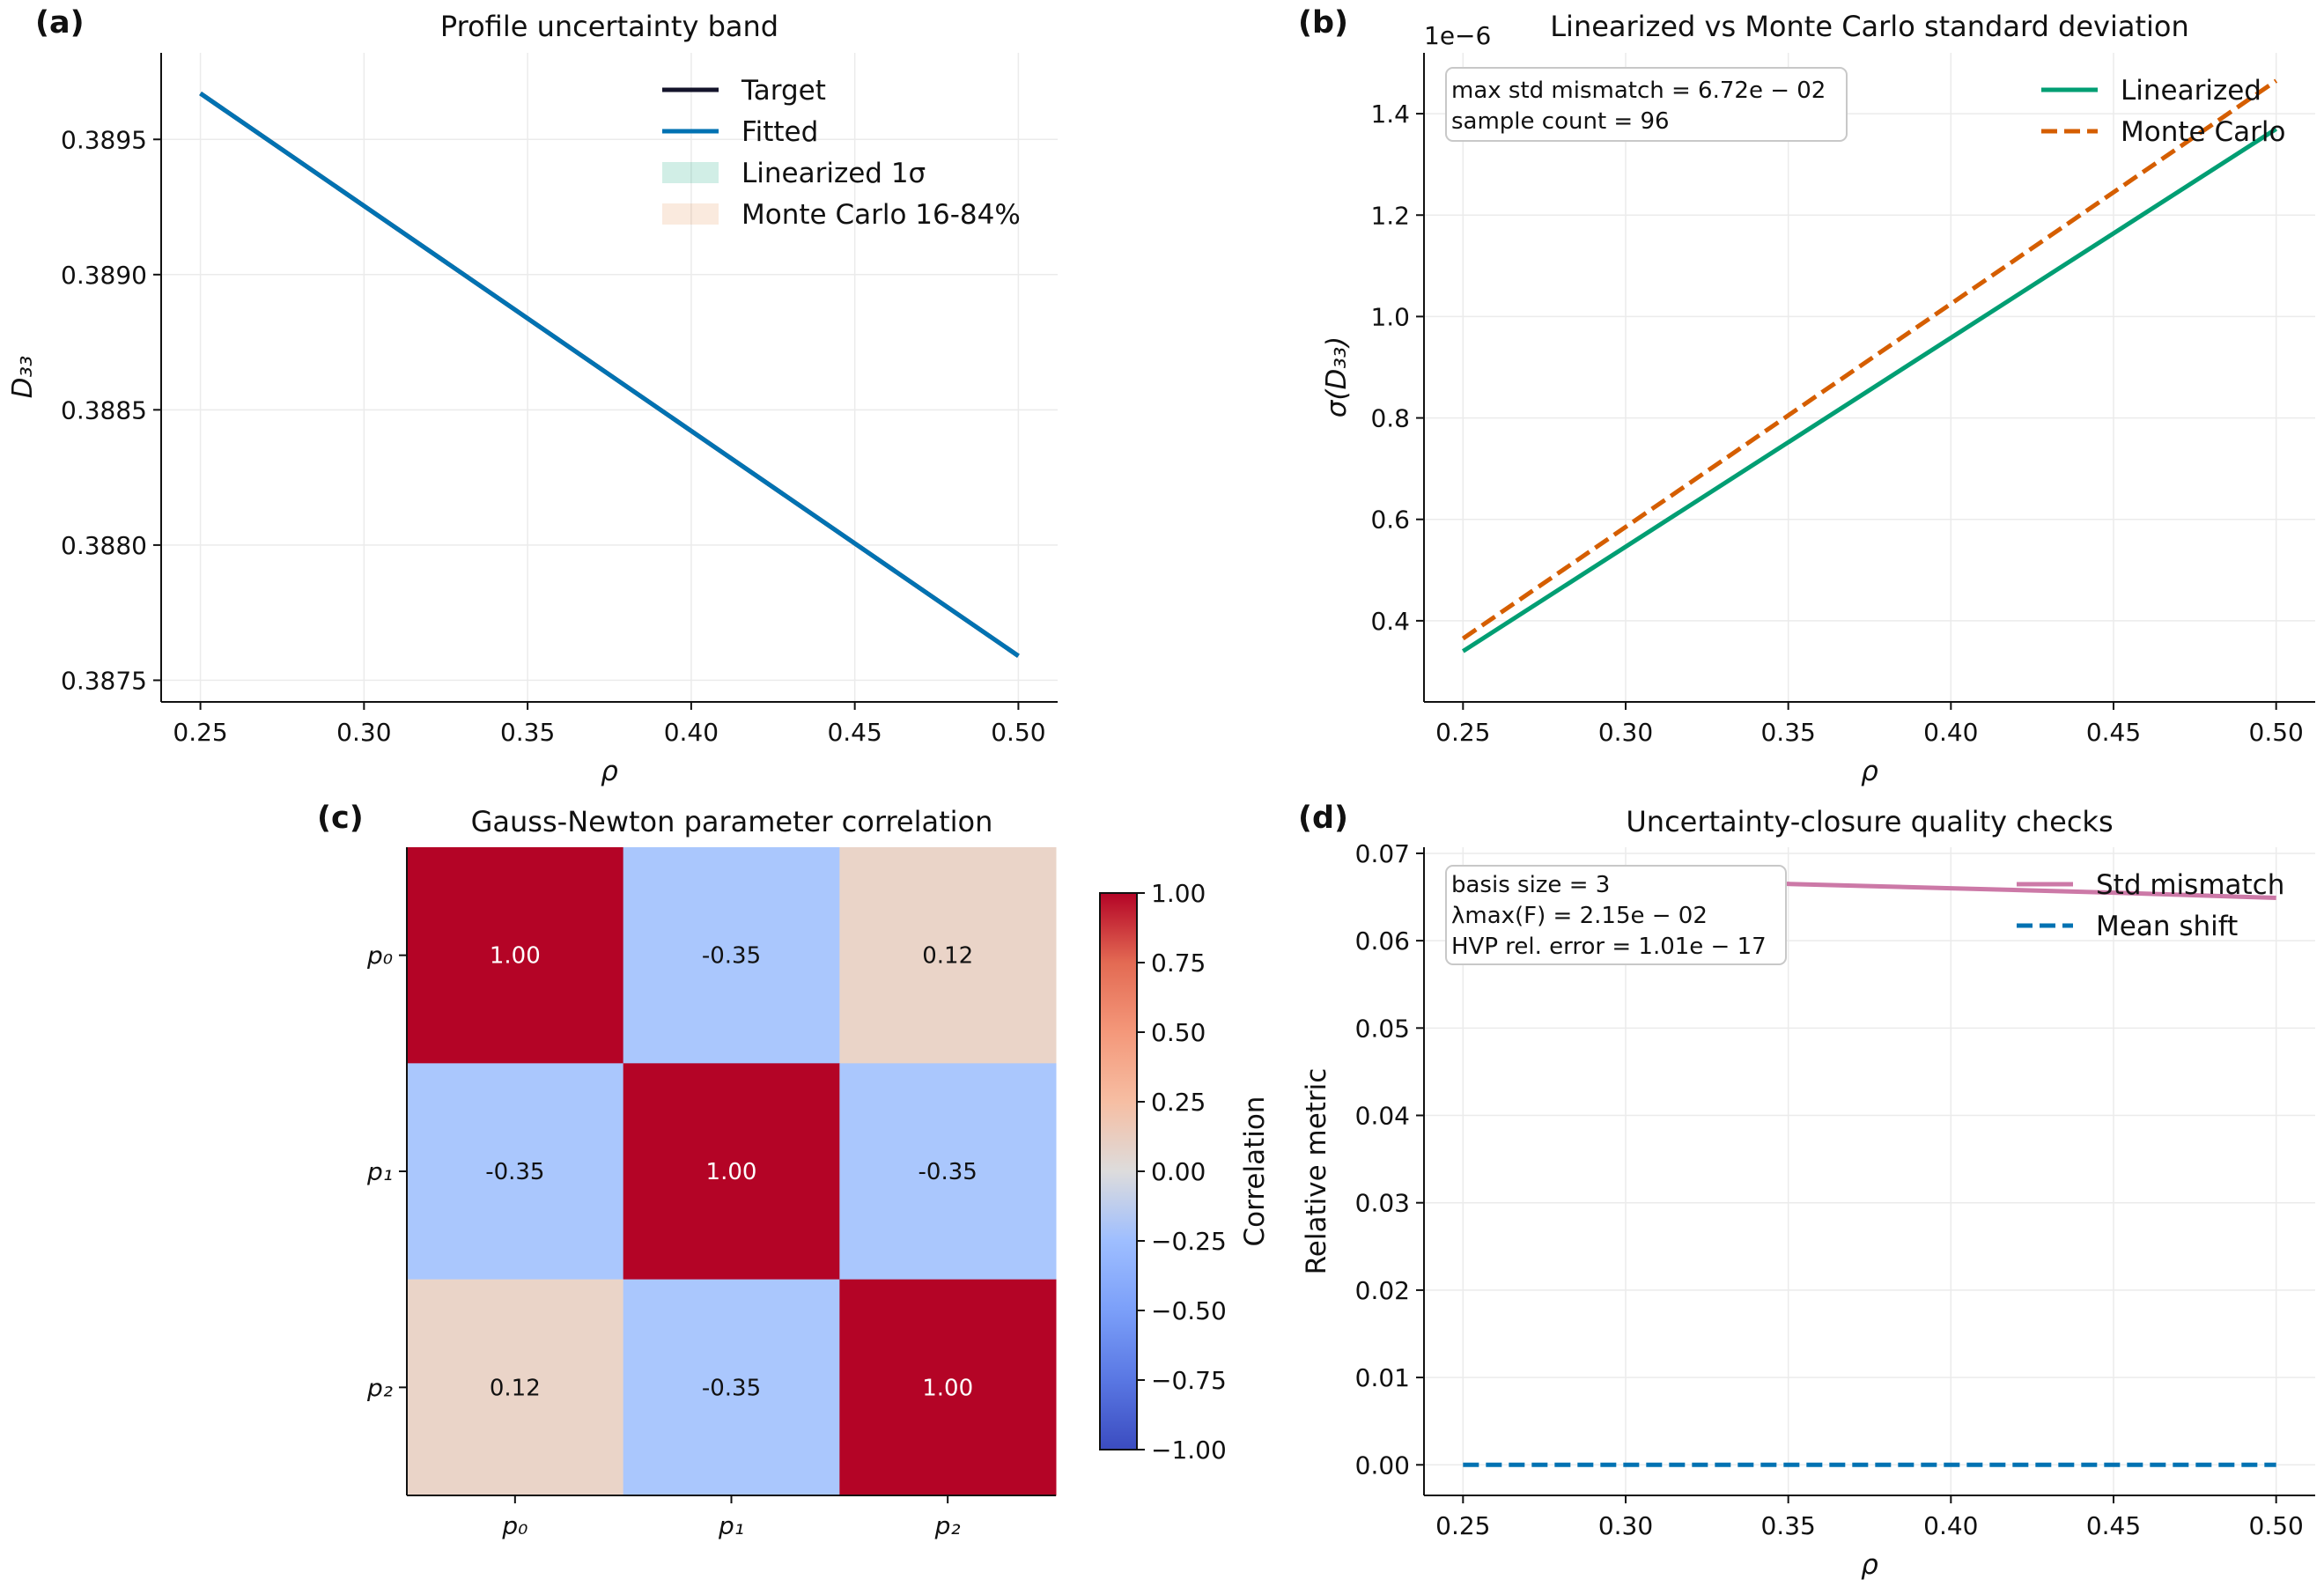 This screenshot has width=2324, height=1587. Describe the element at coordinates (1337, 377) in the screenshot. I see `panel-b-y-label: σ(D₃₃)` at that location.